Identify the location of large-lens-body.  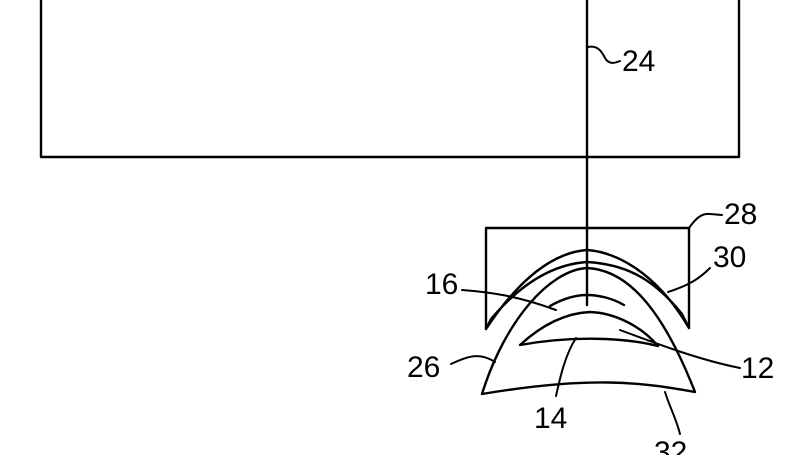
(588, 331).